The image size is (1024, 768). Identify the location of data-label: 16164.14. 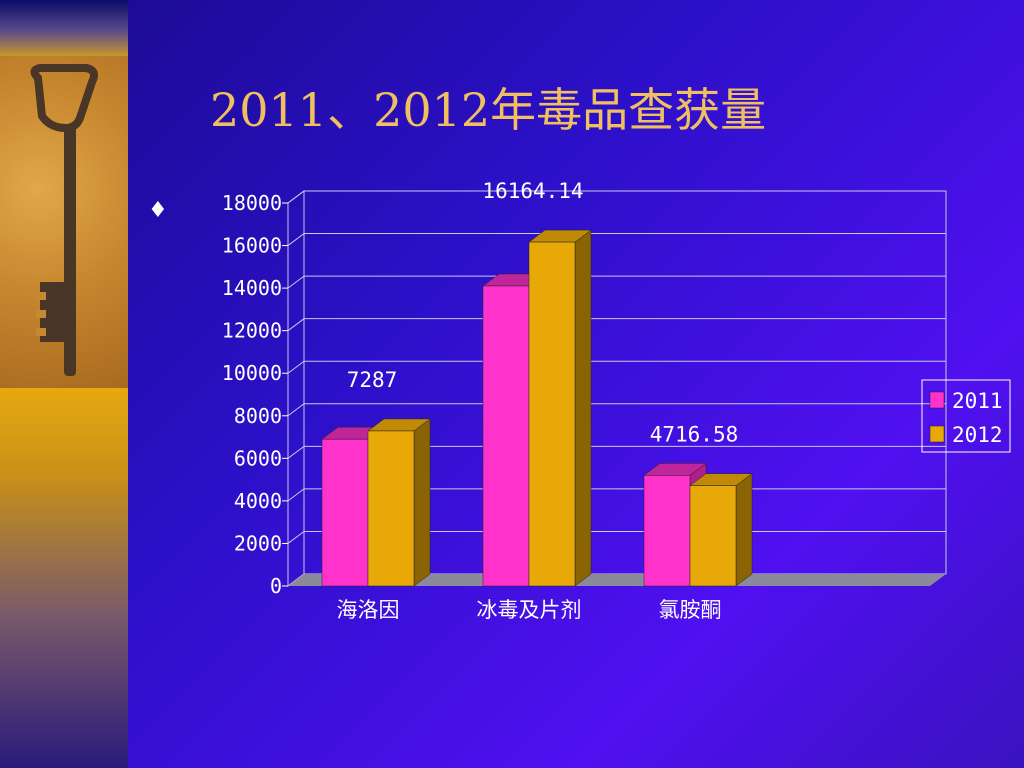
(532, 191).